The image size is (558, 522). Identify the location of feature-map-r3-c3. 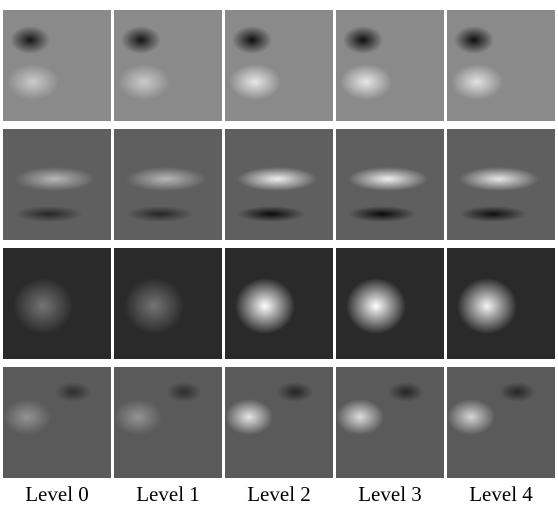
(390, 422).